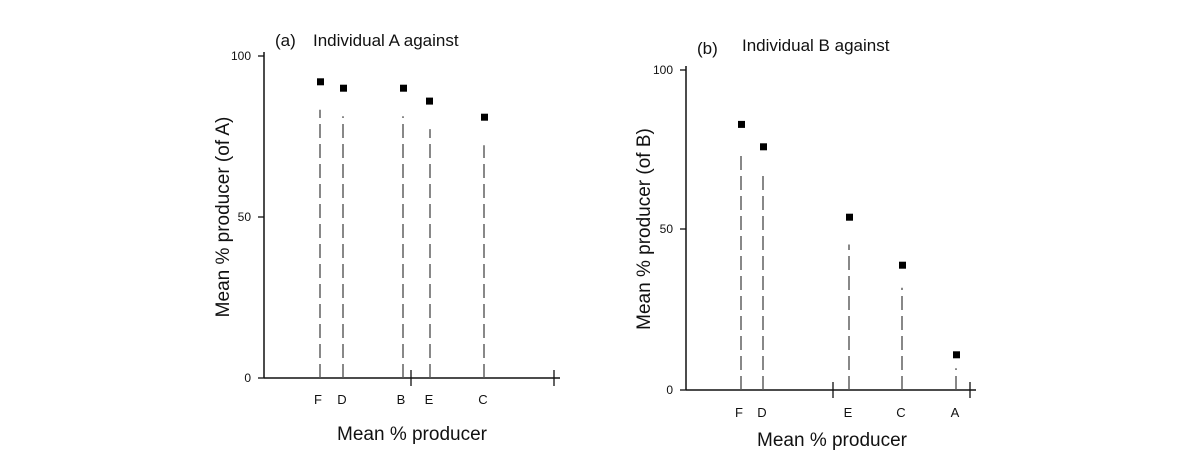  What do you see at coordinates (401, 399) in the screenshot?
I see `panel-a-x-label-2: B` at bounding box center [401, 399].